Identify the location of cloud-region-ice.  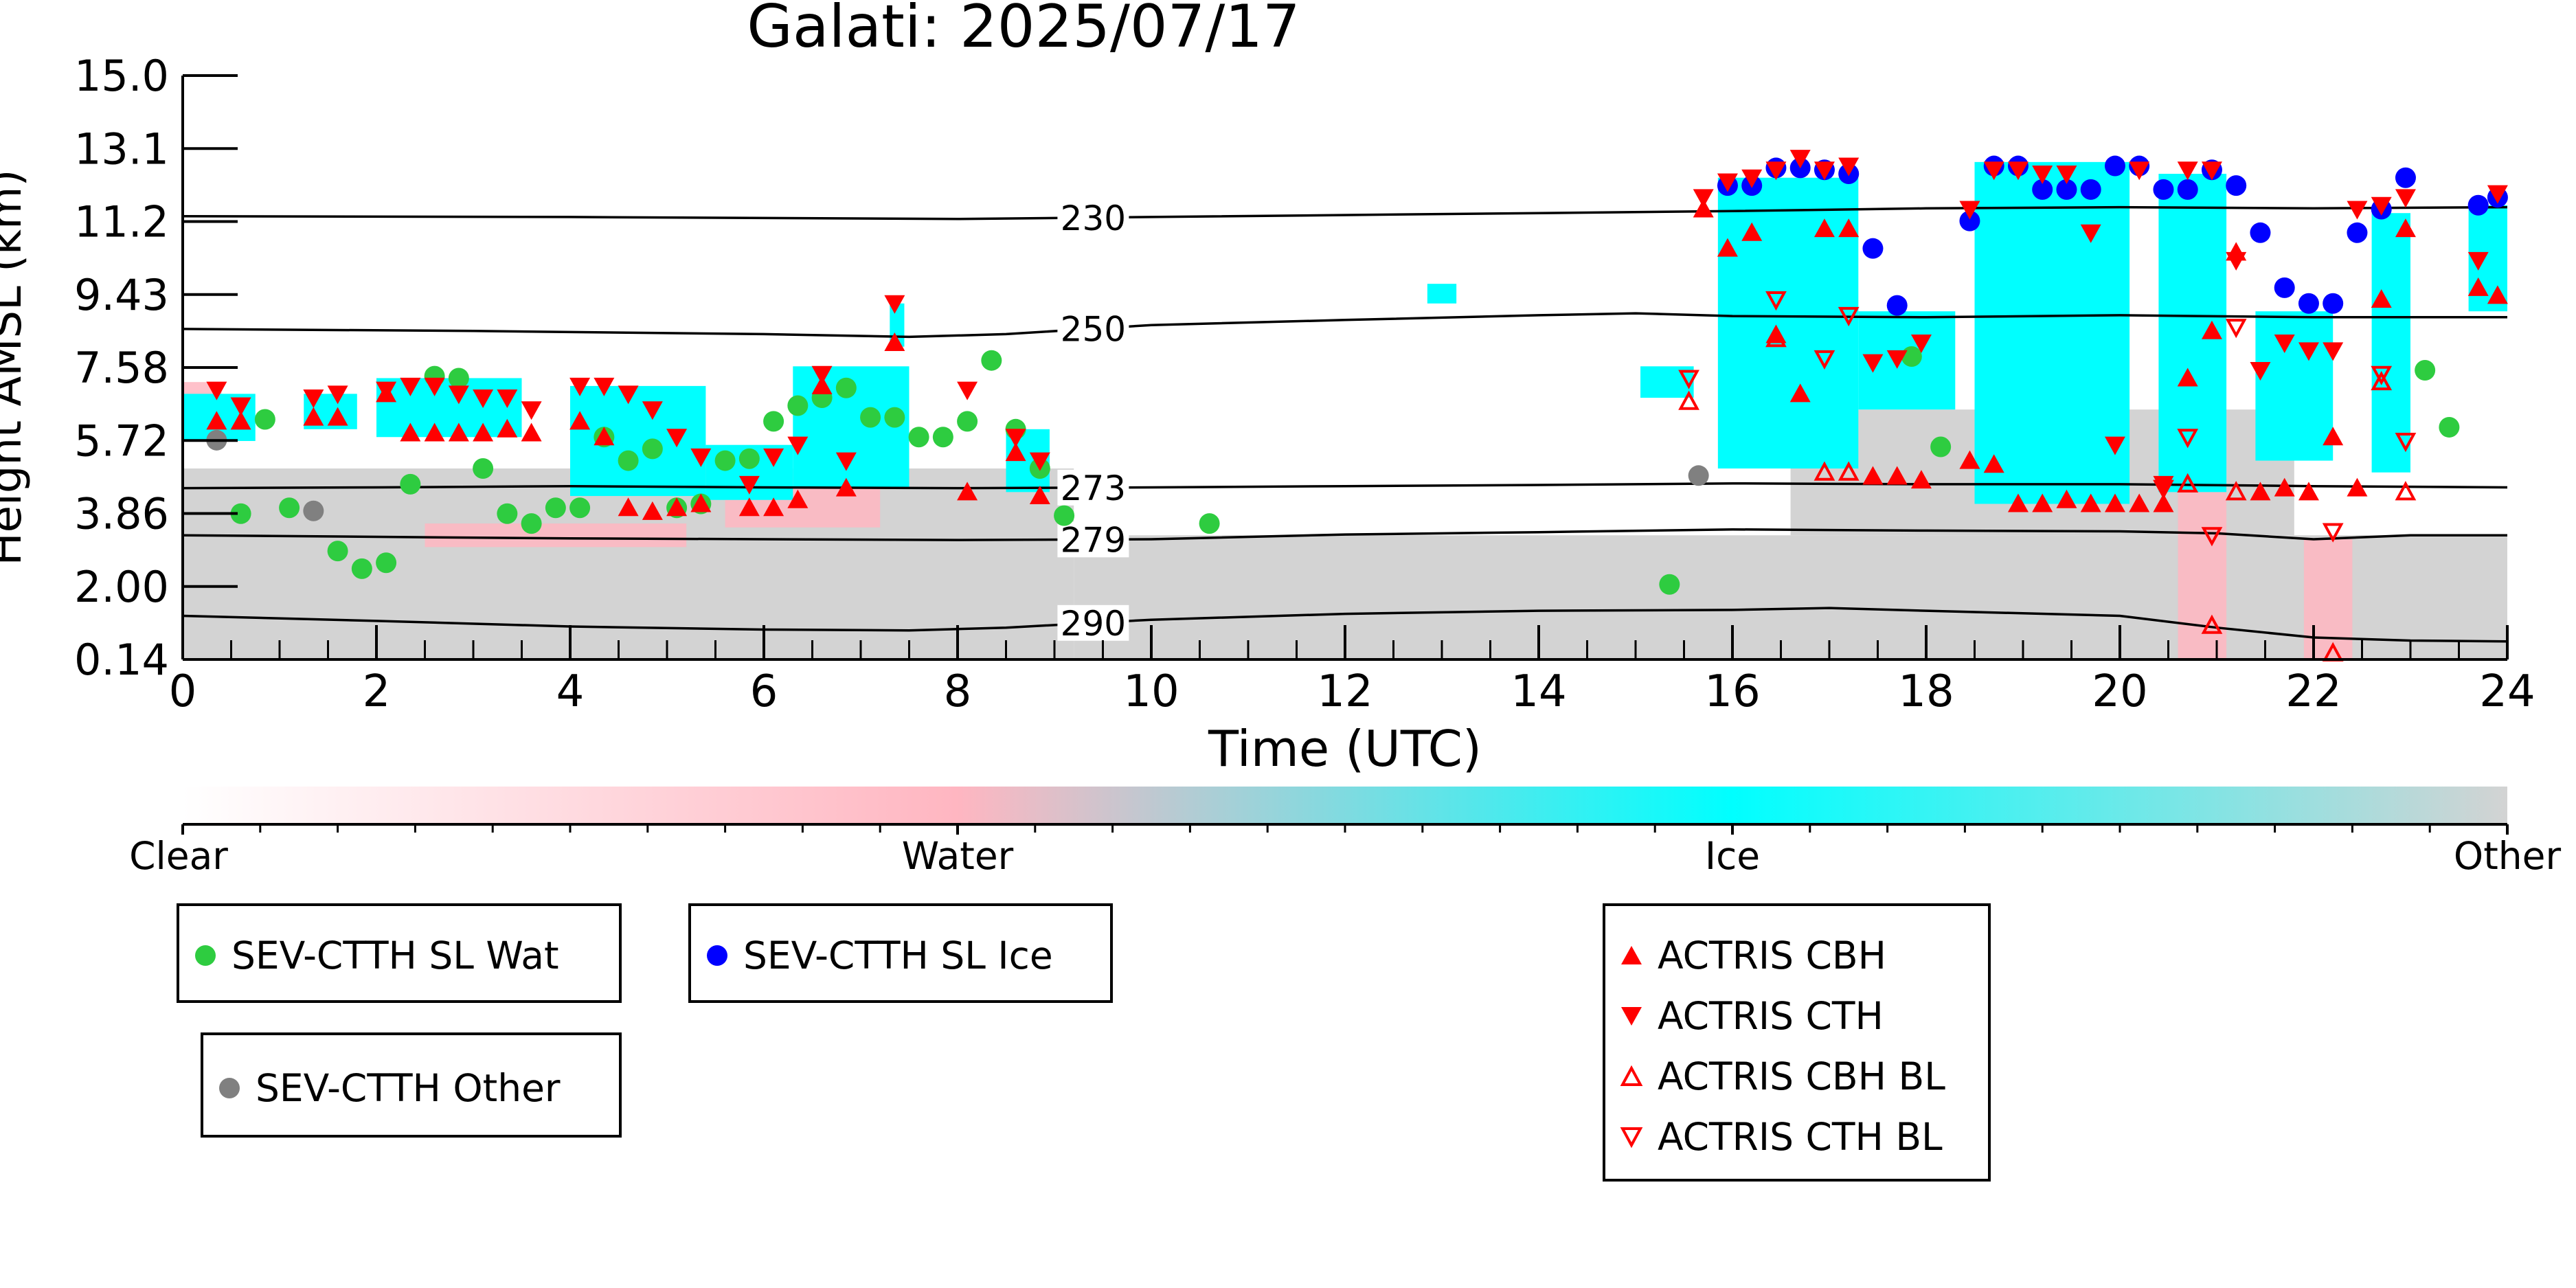
(2052, 332).